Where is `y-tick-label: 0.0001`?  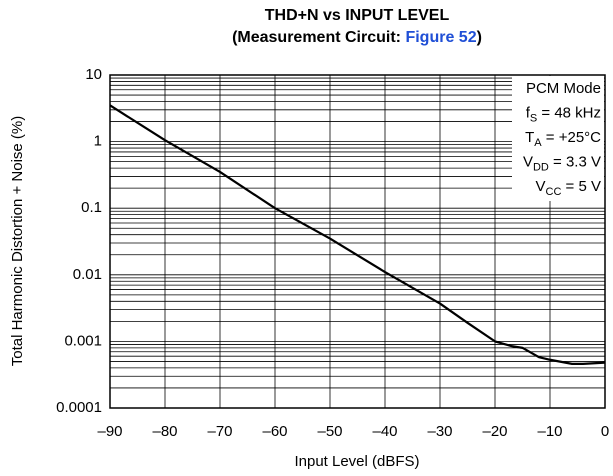 y-tick-label: 0.0001 is located at coordinates (79, 407).